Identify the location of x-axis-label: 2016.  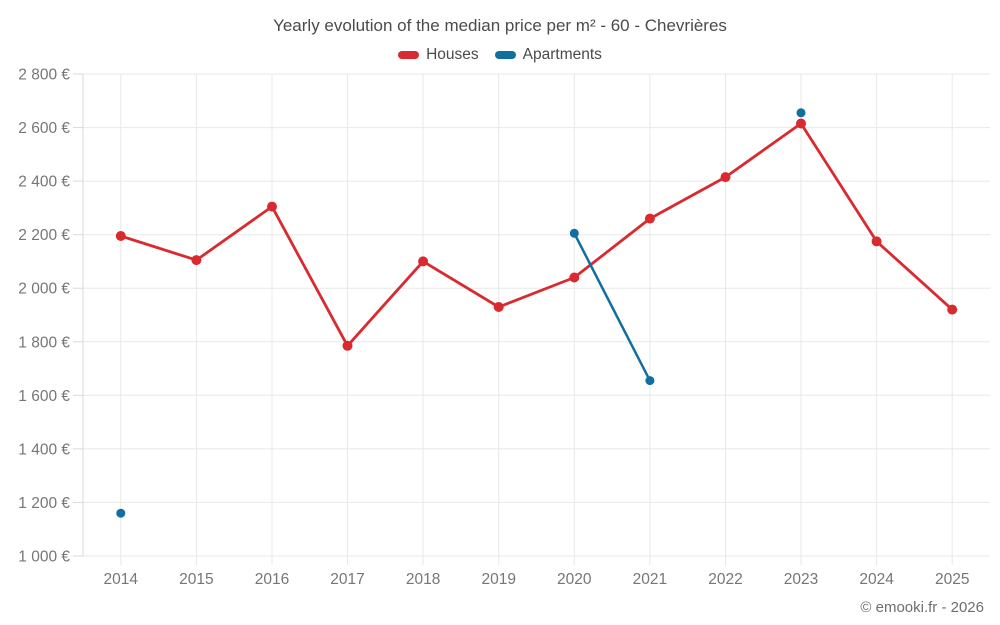
(272, 579).